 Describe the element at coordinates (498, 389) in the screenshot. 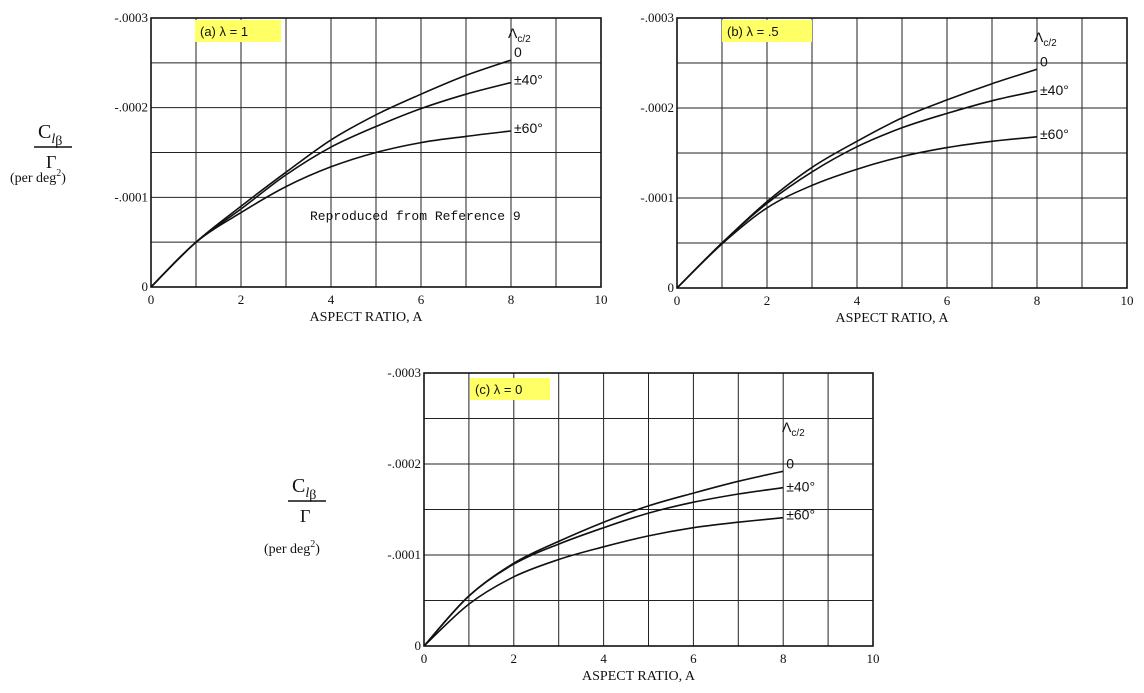

I see `panel-label: (c) λ = 0` at that location.